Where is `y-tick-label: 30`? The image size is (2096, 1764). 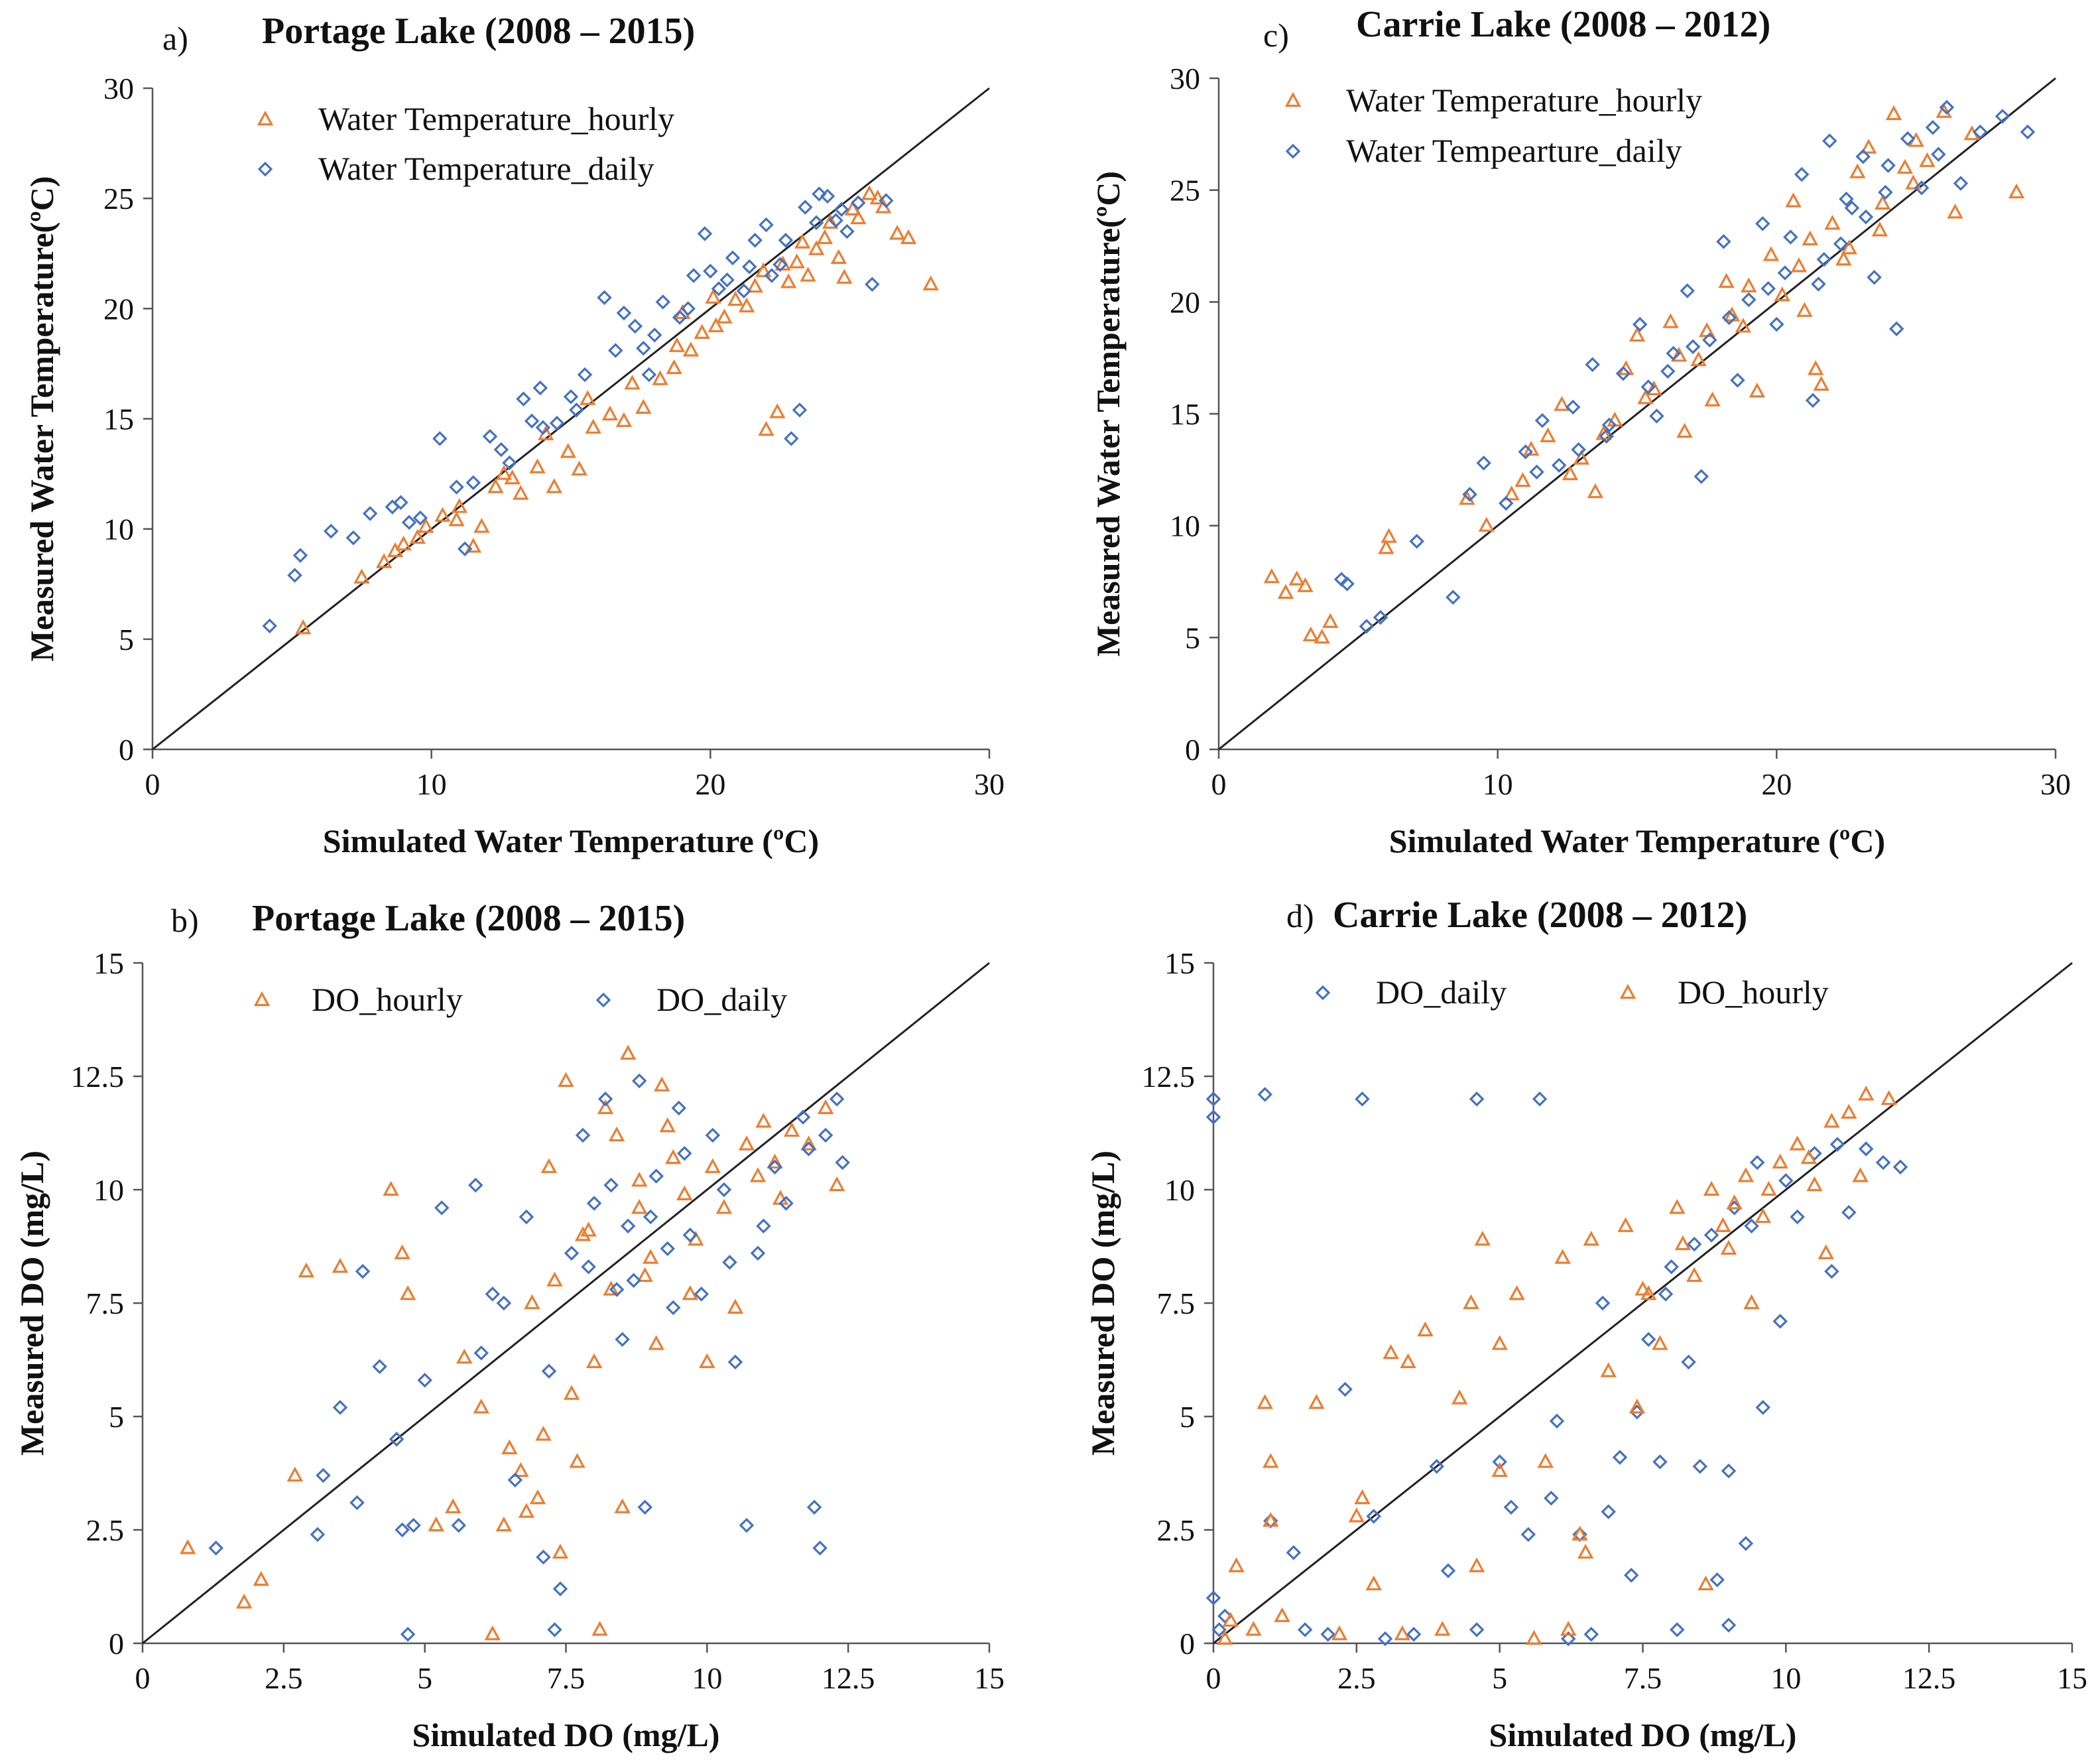
y-tick-label: 30 is located at coordinates (118, 88).